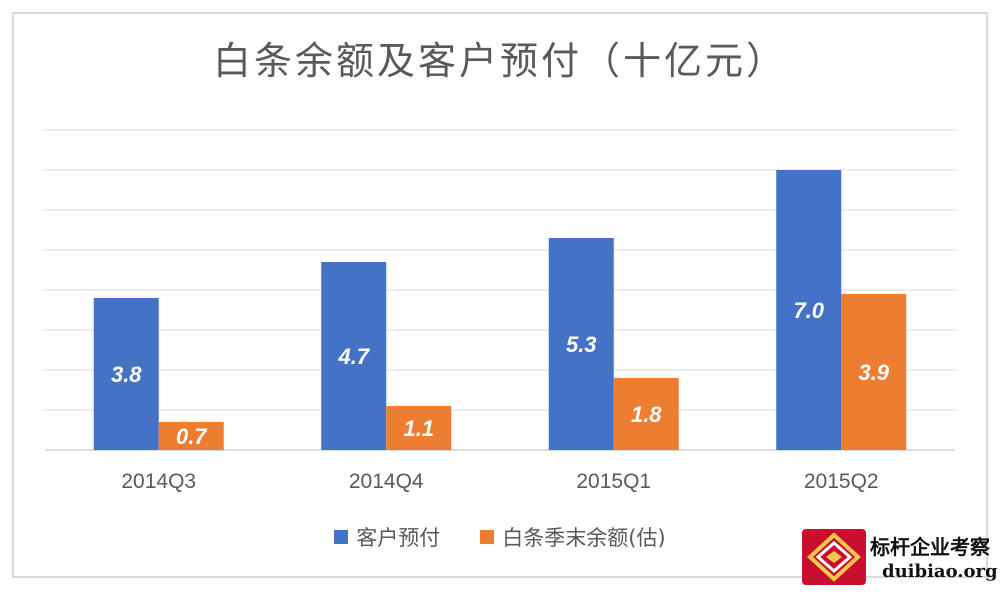 The image size is (1000, 592). I want to click on data-label-prepaid-2015Q2: 7.0, so click(808, 310).